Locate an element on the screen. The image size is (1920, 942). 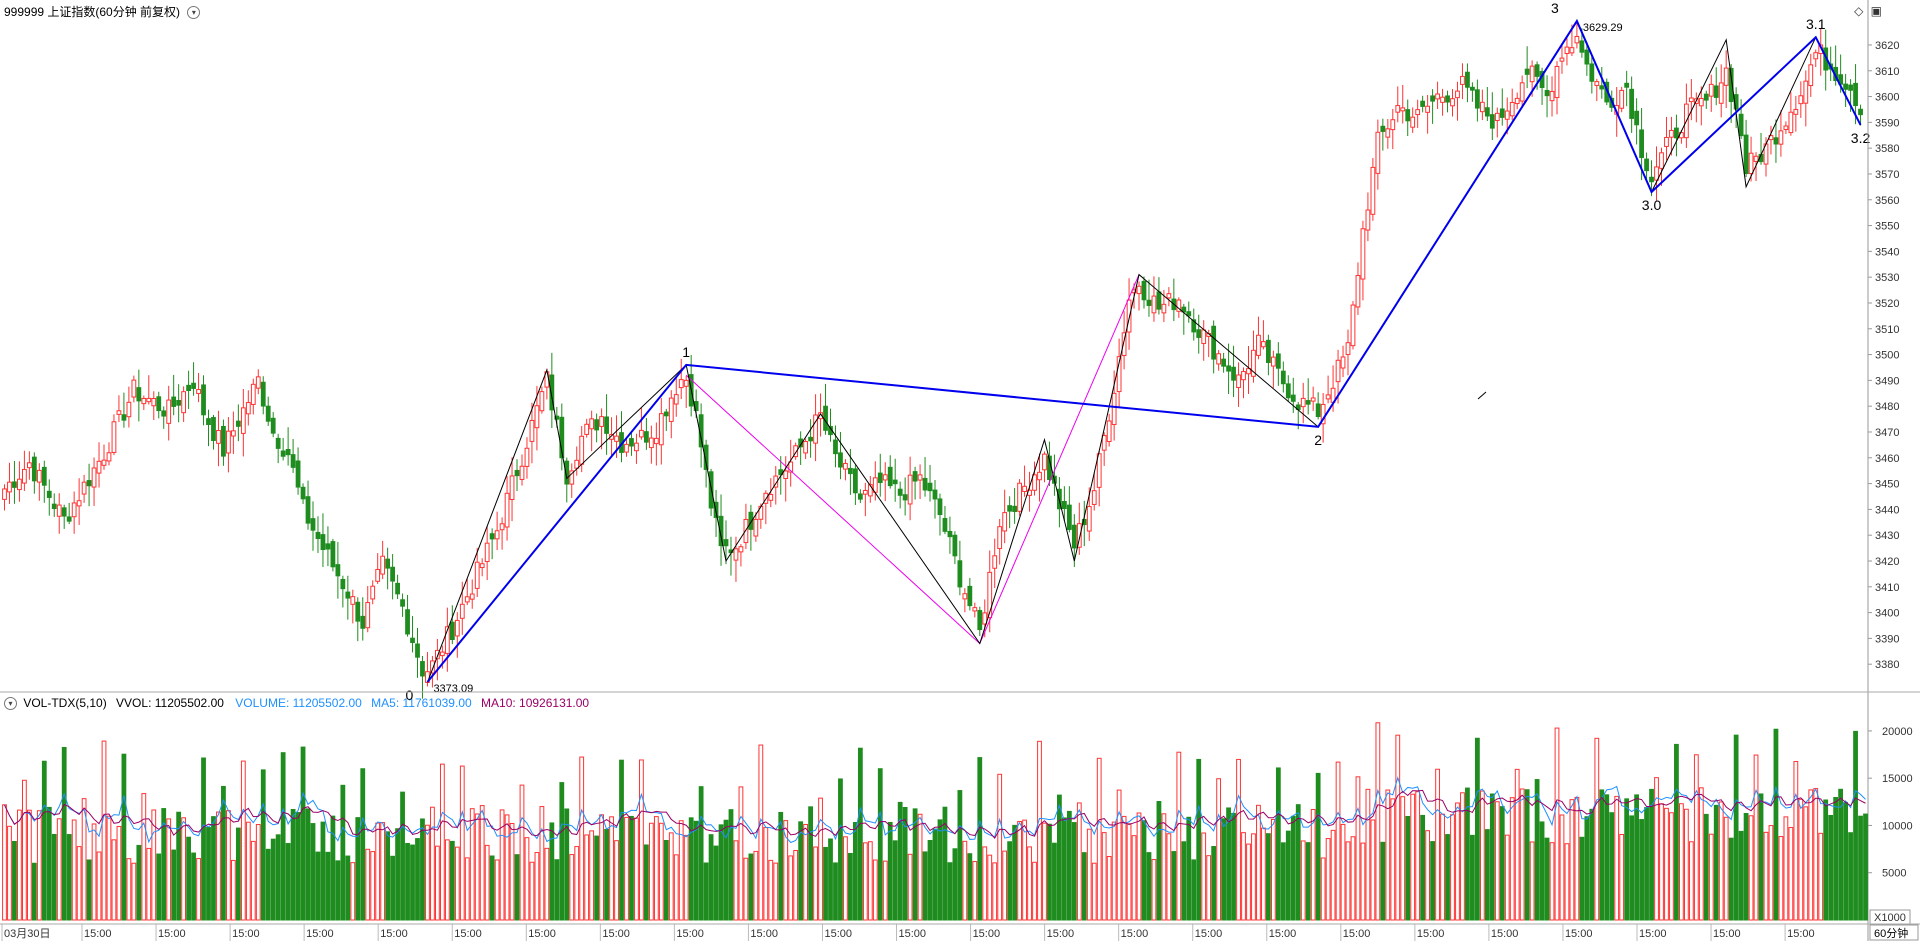
main-chart-title: 999999 上证指数(60分钟 前复权) is located at coordinates (92, 12).